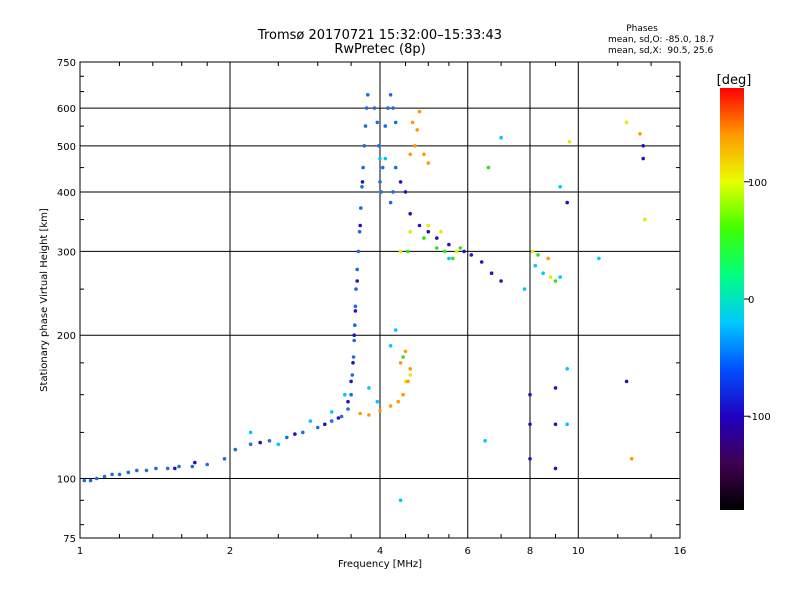 Image resolution: width=800 pixels, height=600 pixels. Describe the element at coordinates (66, 252) in the screenshot. I see `y-tick-label: 300` at that location.